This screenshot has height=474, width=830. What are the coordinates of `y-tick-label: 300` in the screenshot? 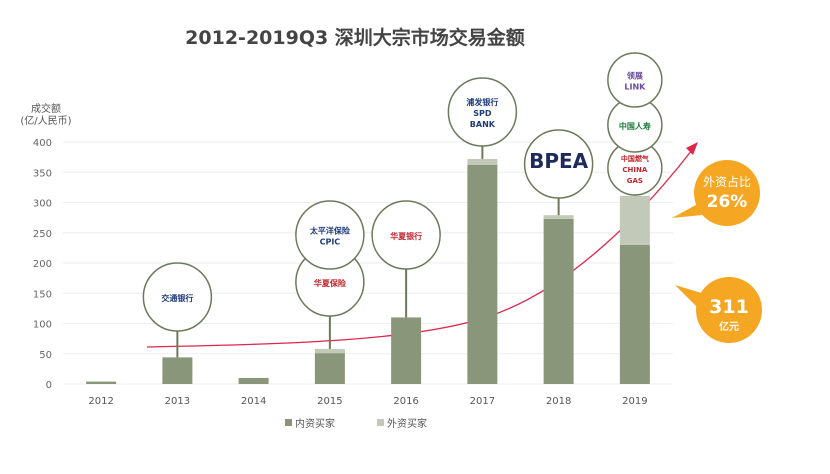 It's located at (42, 204).